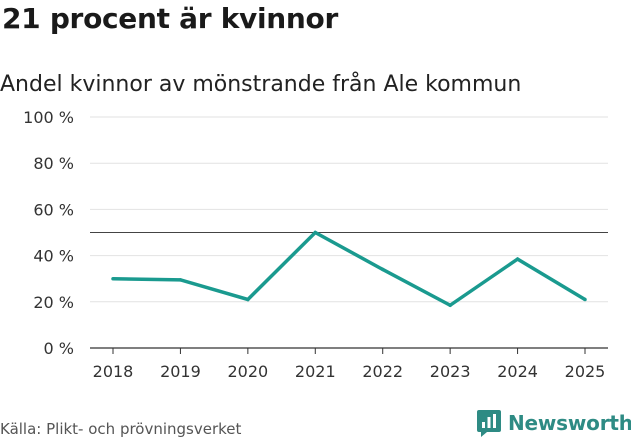  What do you see at coordinates (59, 348) in the screenshot?
I see `y-tick-label: 0 %` at bounding box center [59, 348].